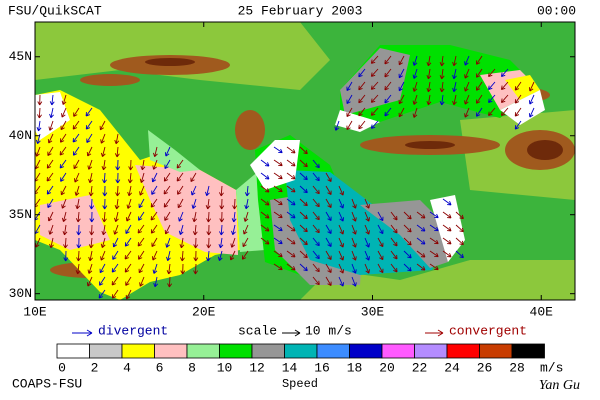 This screenshot has width=600, height=400. What do you see at coordinates (551, 367) in the screenshot?
I see `colorbar-unit: m/s` at bounding box center [551, 367].